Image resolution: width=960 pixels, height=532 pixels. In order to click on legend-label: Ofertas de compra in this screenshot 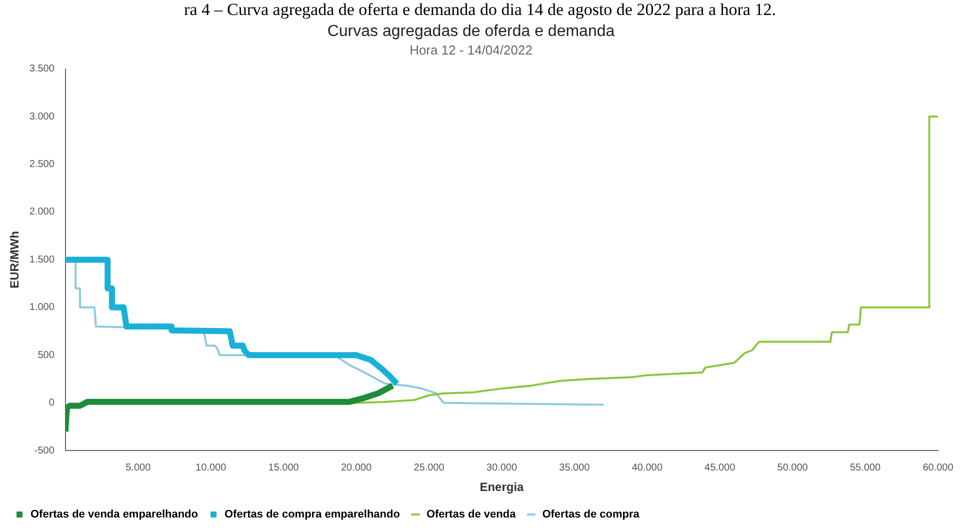, I will do `click(591, 514)`.